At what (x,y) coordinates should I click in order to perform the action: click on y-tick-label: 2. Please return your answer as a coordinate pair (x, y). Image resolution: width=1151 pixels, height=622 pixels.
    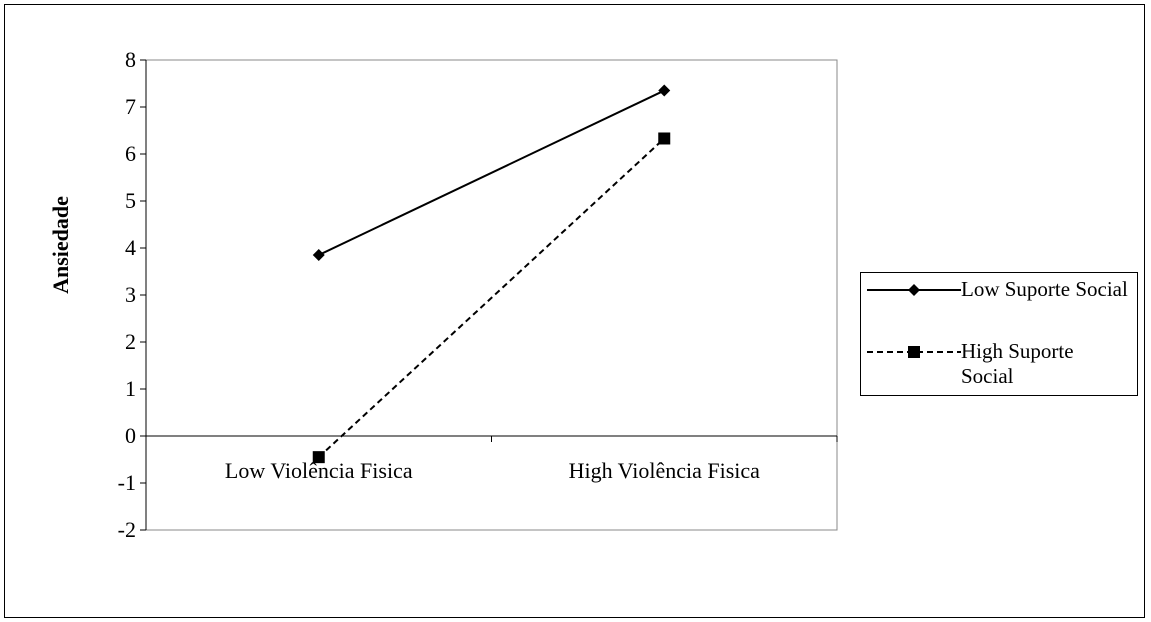
    Looking at the image, I should click on (130, 341).